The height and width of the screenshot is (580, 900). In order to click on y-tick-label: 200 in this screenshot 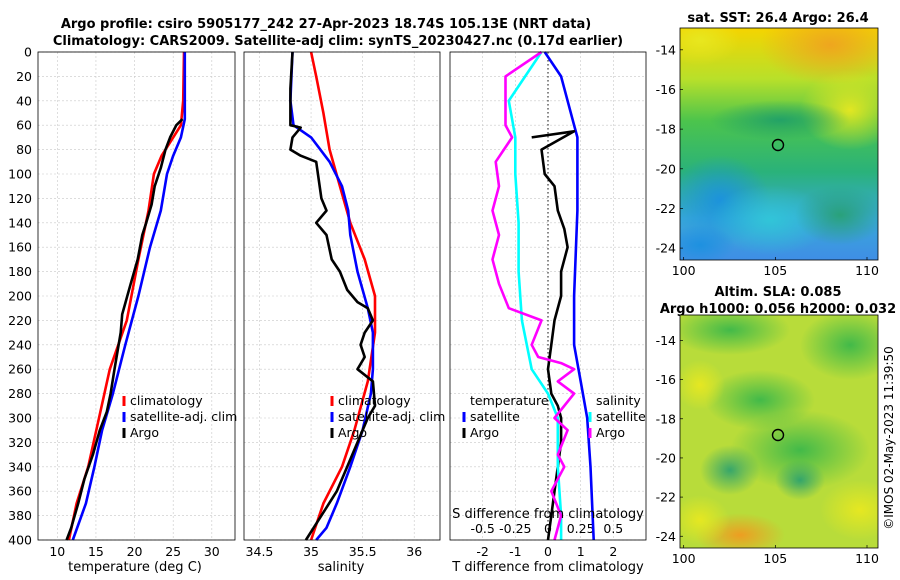, I will do `click(20, 296)`.